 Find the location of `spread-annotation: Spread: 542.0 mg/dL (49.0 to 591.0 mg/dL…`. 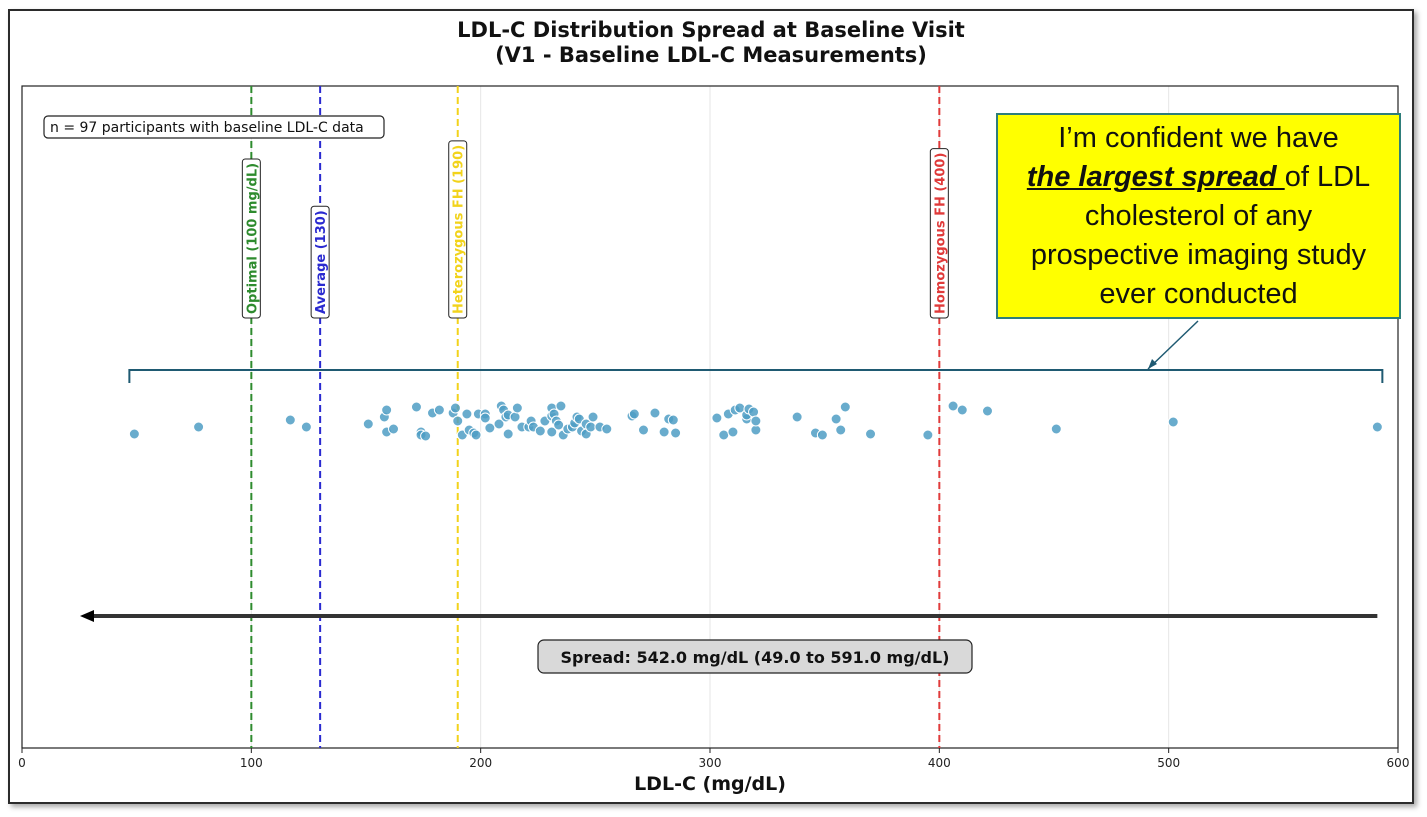

spread-annotation: Spread: 542.0 mg/dL (49.0 to 591.0 mg/dL… is located at coordinates (755, 656).